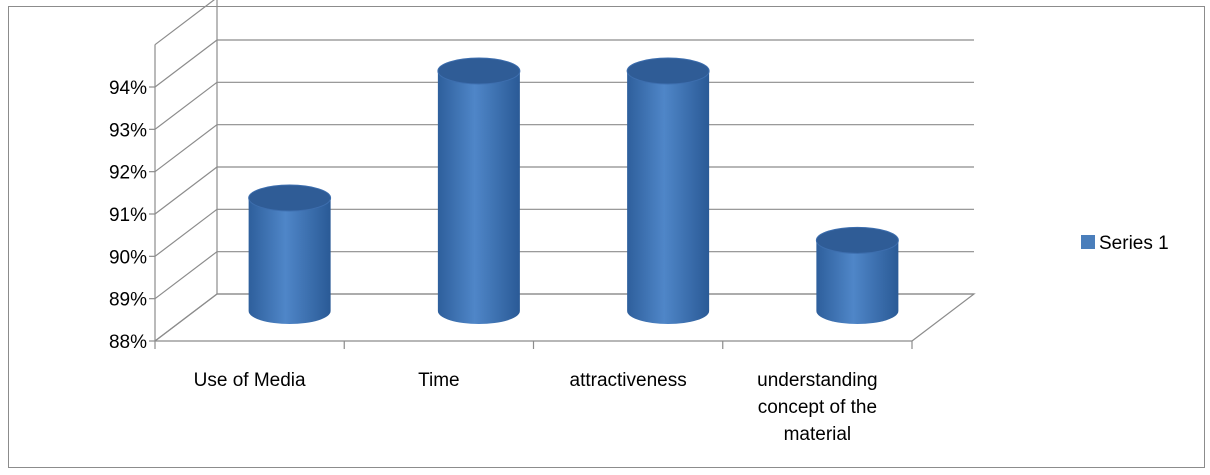  Describe the element at coordinates (817, 407) in the screenshot. I see `category-label: concept of the` at that location.